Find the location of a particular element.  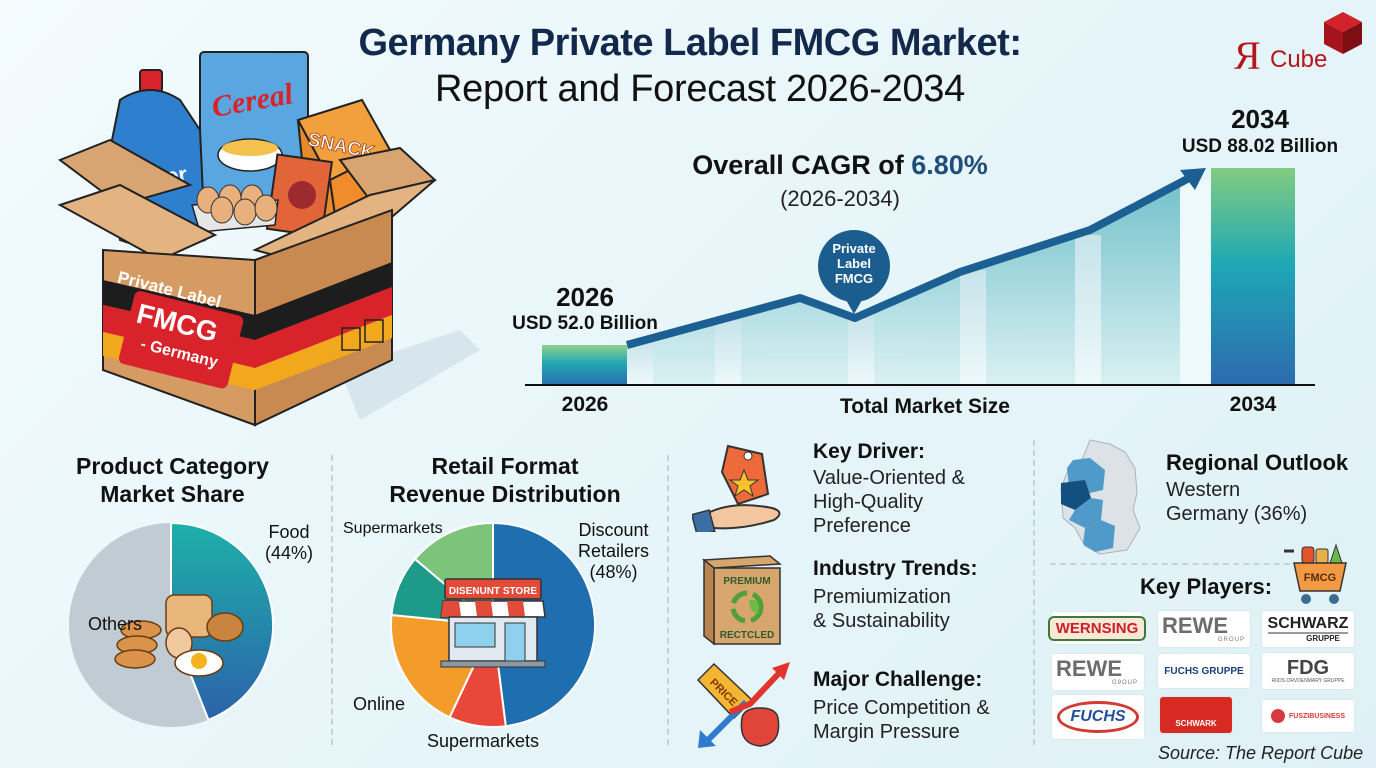

key-driver-text: Value-Oriented & High-Quality Preference is located at coordinates (889, 502).